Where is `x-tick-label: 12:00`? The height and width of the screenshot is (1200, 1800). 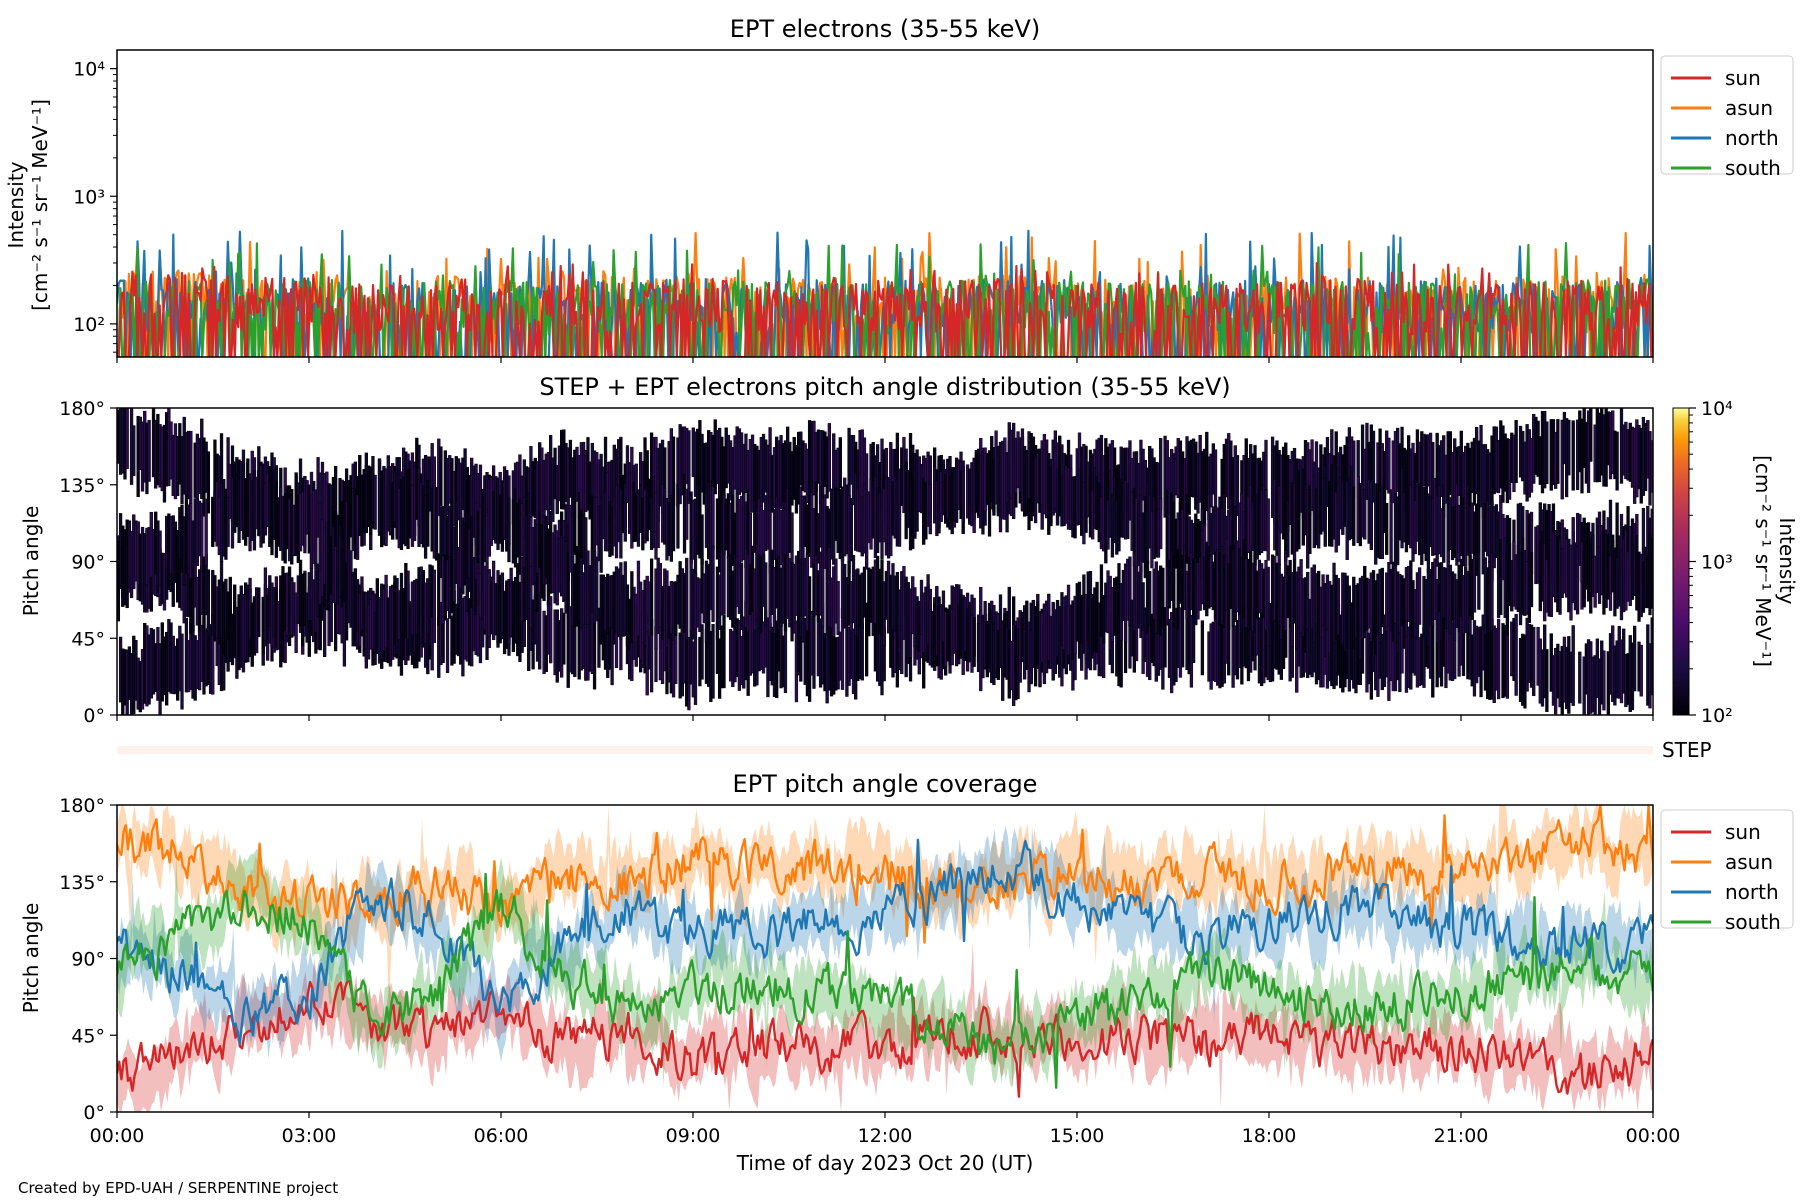
x-tick-label: 12:00 is located at coordinates (885, 1136).